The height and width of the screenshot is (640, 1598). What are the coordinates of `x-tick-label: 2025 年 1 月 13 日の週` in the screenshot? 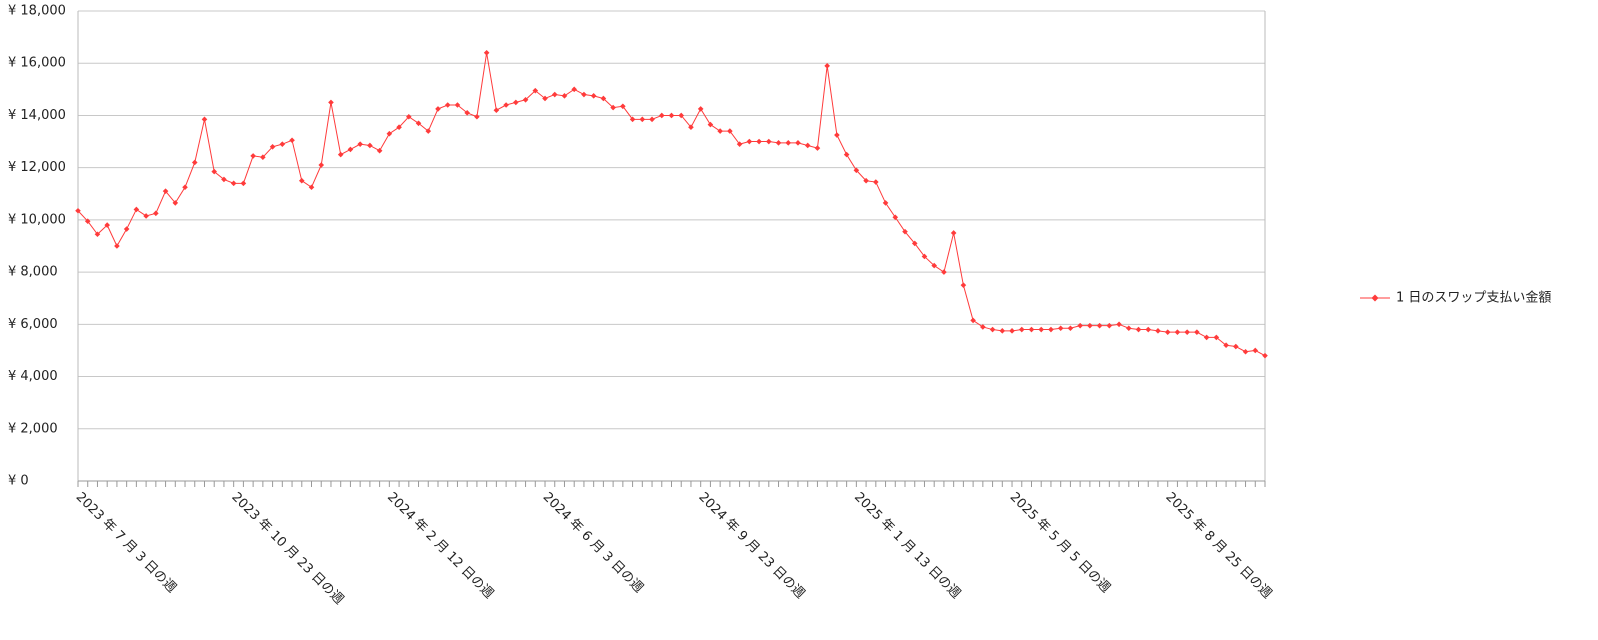 It's located at (907, 546).